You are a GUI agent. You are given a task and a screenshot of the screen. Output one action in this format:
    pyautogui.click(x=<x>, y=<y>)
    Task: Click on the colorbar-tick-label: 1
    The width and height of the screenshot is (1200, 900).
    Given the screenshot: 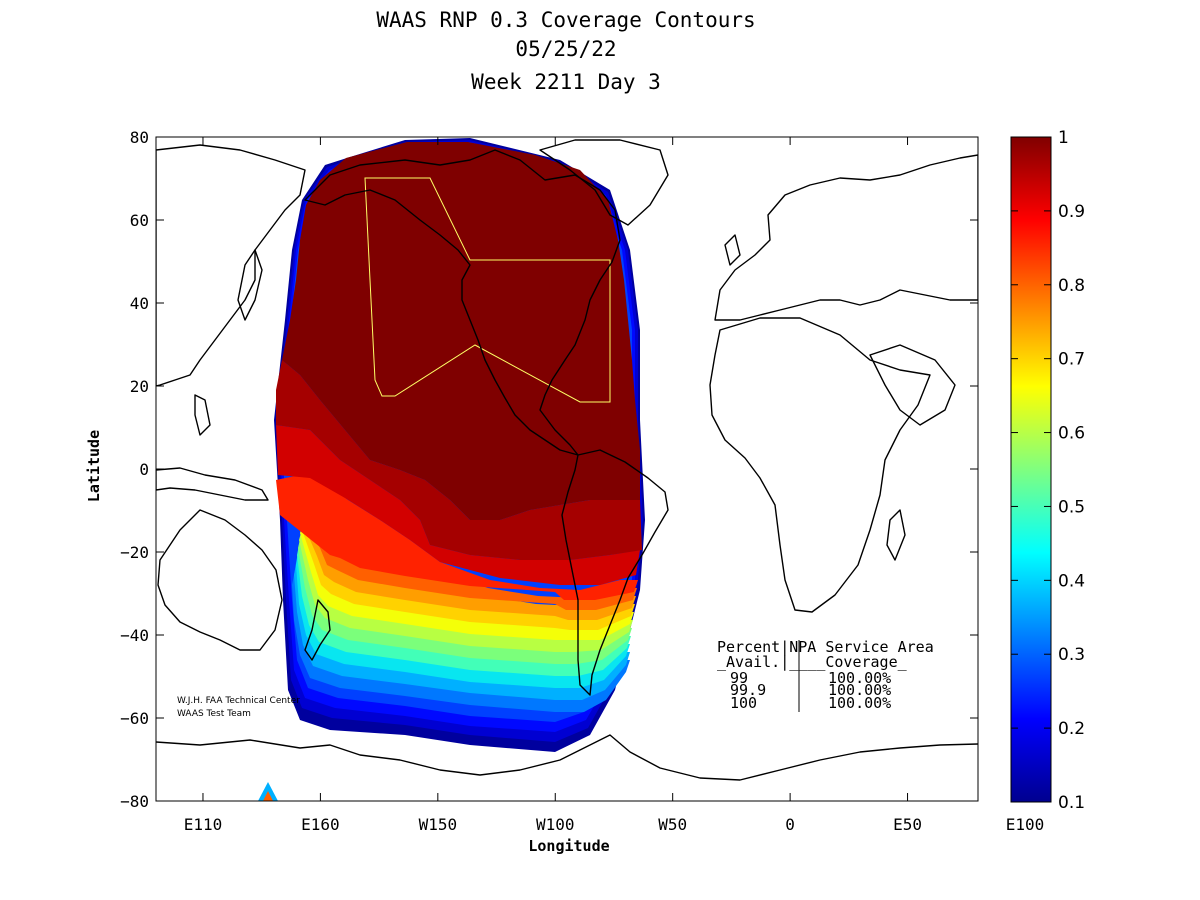 What is the action you would take?
    pyautogui.click(x=1063, y=138)
    